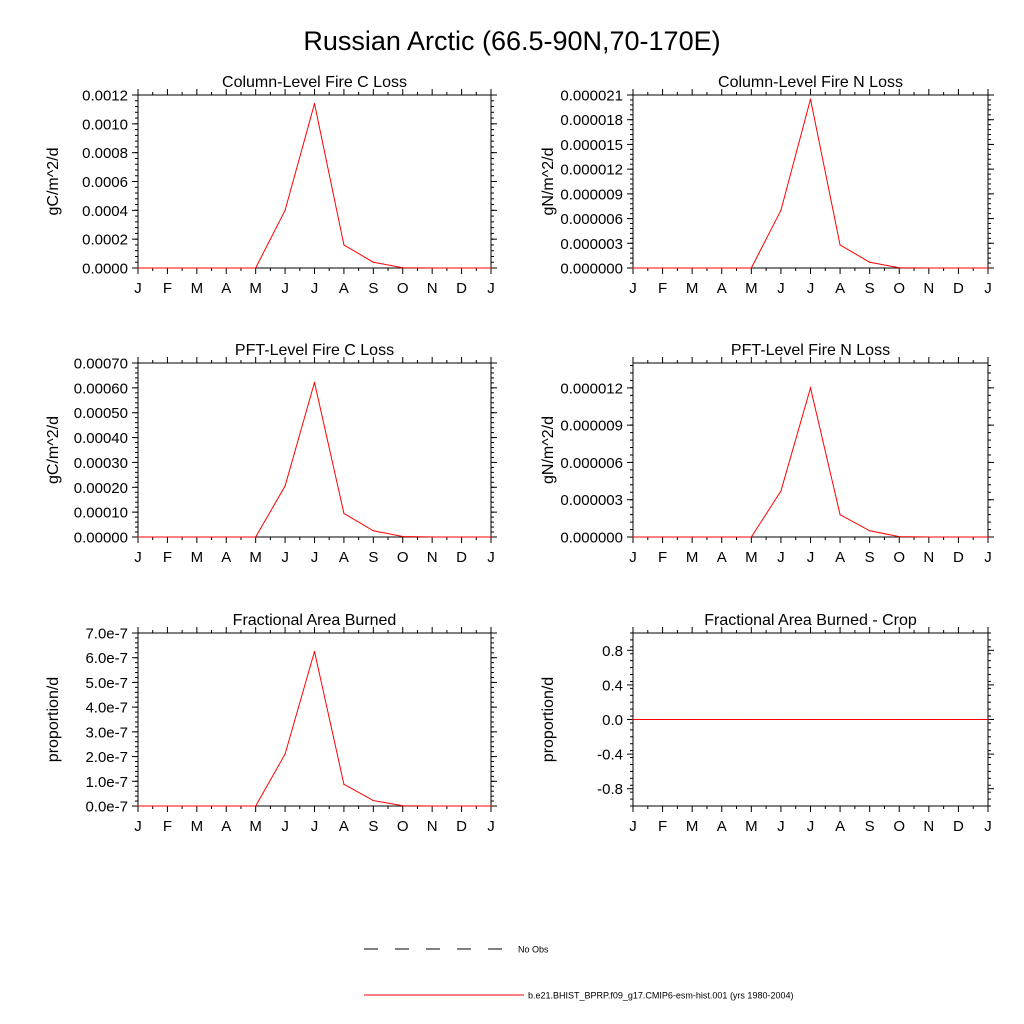 The height and width of the screenshot is (1024, 1024). I want to click on y-tick-label: 0.0006, so click(105, 182).